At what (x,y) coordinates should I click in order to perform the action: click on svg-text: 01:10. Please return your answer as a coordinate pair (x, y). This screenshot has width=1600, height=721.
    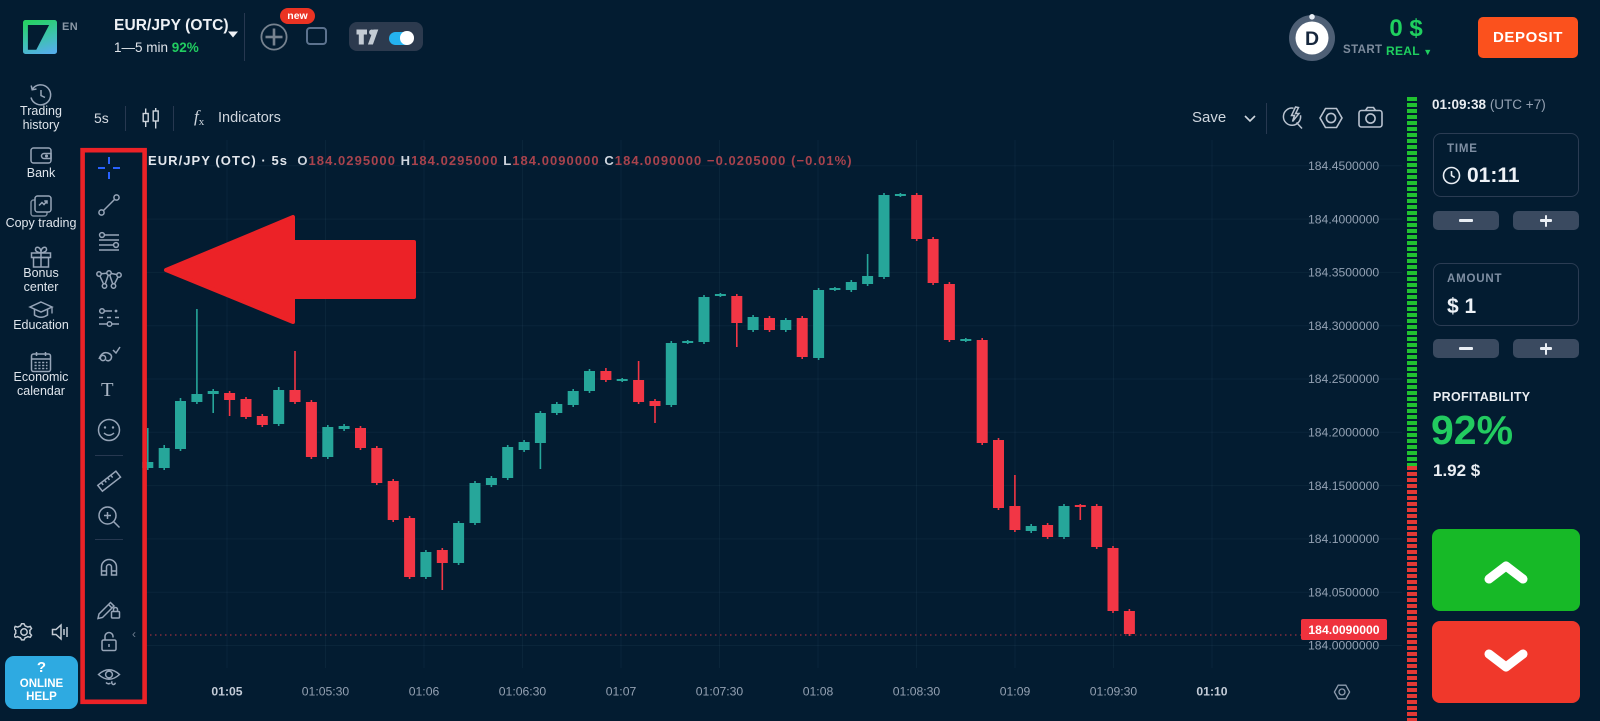
    Looking at the image, I should click on (1211, 692).